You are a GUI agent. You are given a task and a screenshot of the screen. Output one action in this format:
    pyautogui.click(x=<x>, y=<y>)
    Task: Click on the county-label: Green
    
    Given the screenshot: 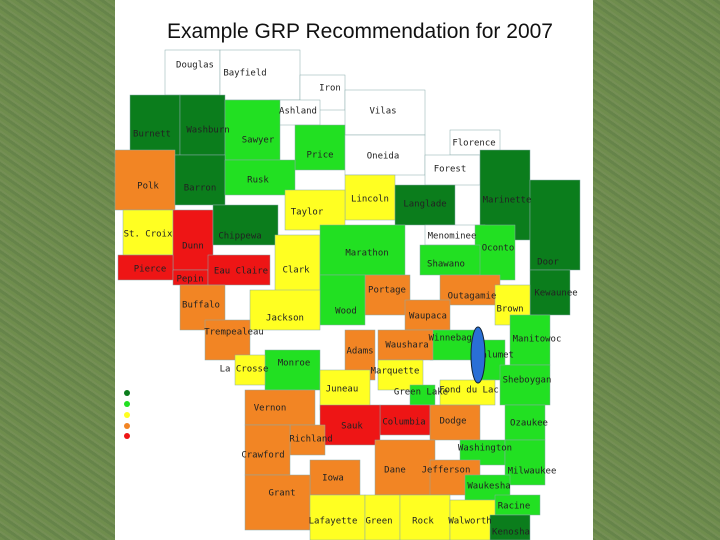 What is the action you would take?
    pyautogui.click(x=378, y=522)
    